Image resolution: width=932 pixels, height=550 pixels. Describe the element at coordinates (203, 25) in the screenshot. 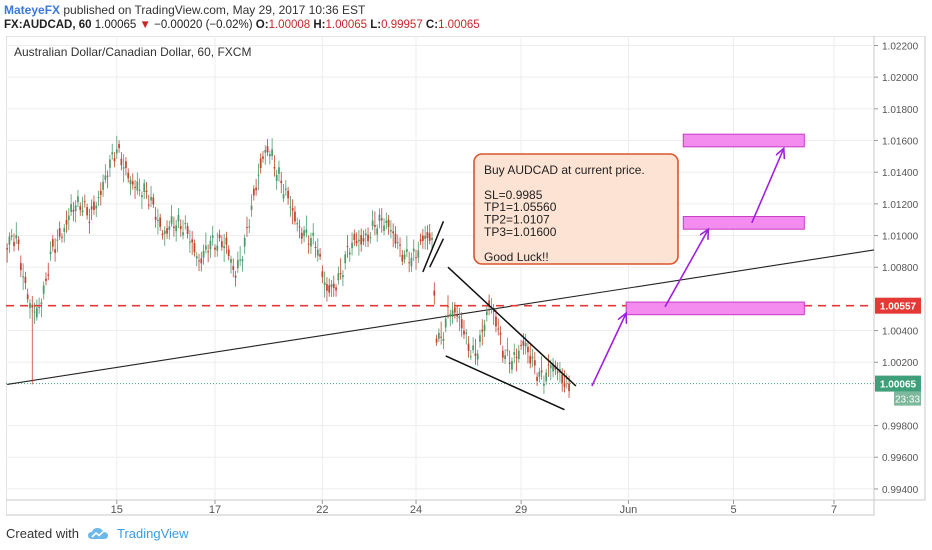

I see `price-change: −0.00020 (−0.02%)` at that location.